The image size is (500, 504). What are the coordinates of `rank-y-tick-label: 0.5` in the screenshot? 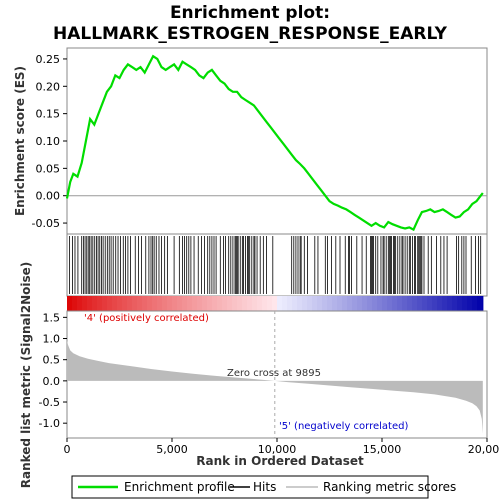 It's located at (52, 360).